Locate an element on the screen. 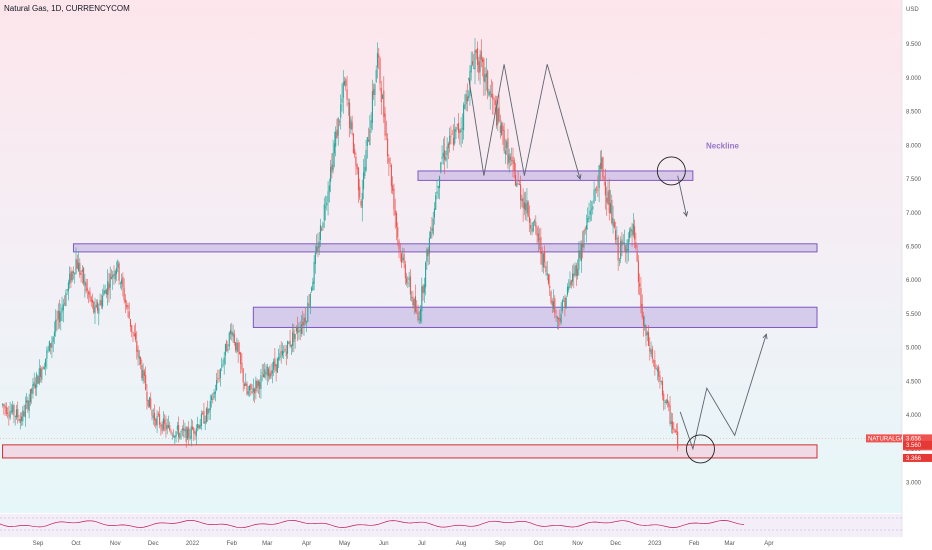 This screenshot has height=550, width=932. x-tick-label: Feb is located at coordinates (232, 544).